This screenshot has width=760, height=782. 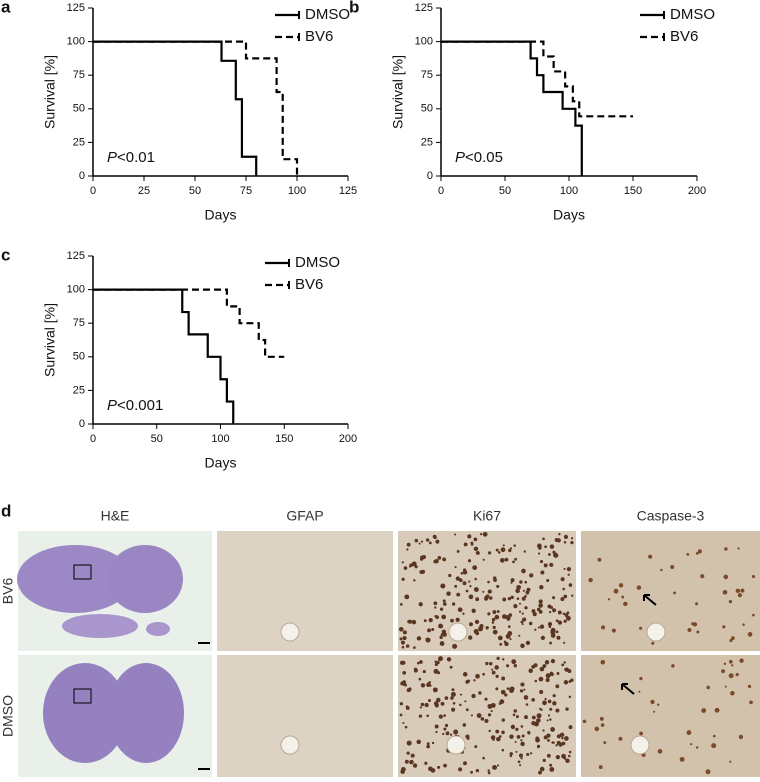 I want to click on y-axis-title: Survival [%], so click(x=398, y=92).